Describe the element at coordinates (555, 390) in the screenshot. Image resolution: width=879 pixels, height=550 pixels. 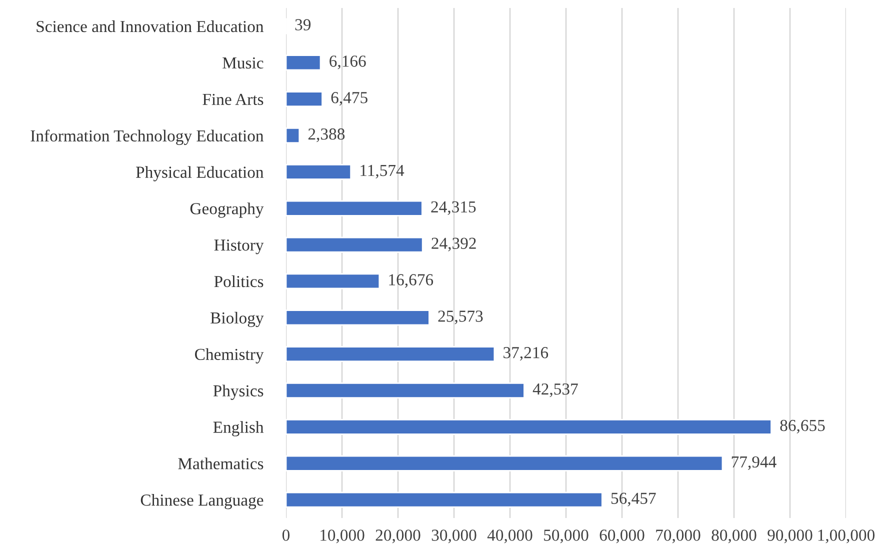
I see `data-label: 42,537` at that location.